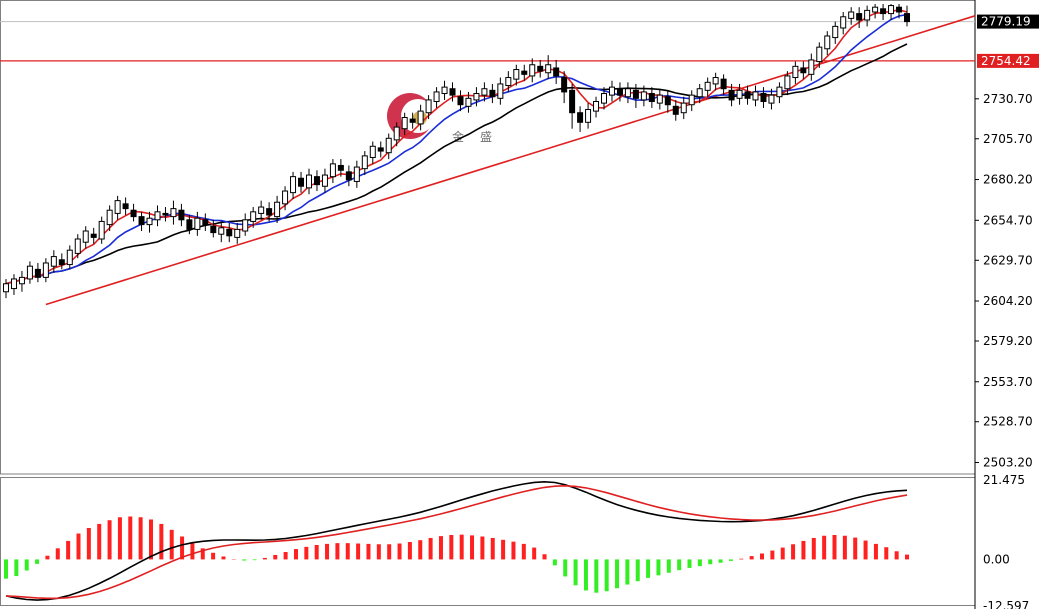 The height and width of the screenshot is (613, 1041). I want to click on price-tick-label: 2680.20, so click(1008, 180).